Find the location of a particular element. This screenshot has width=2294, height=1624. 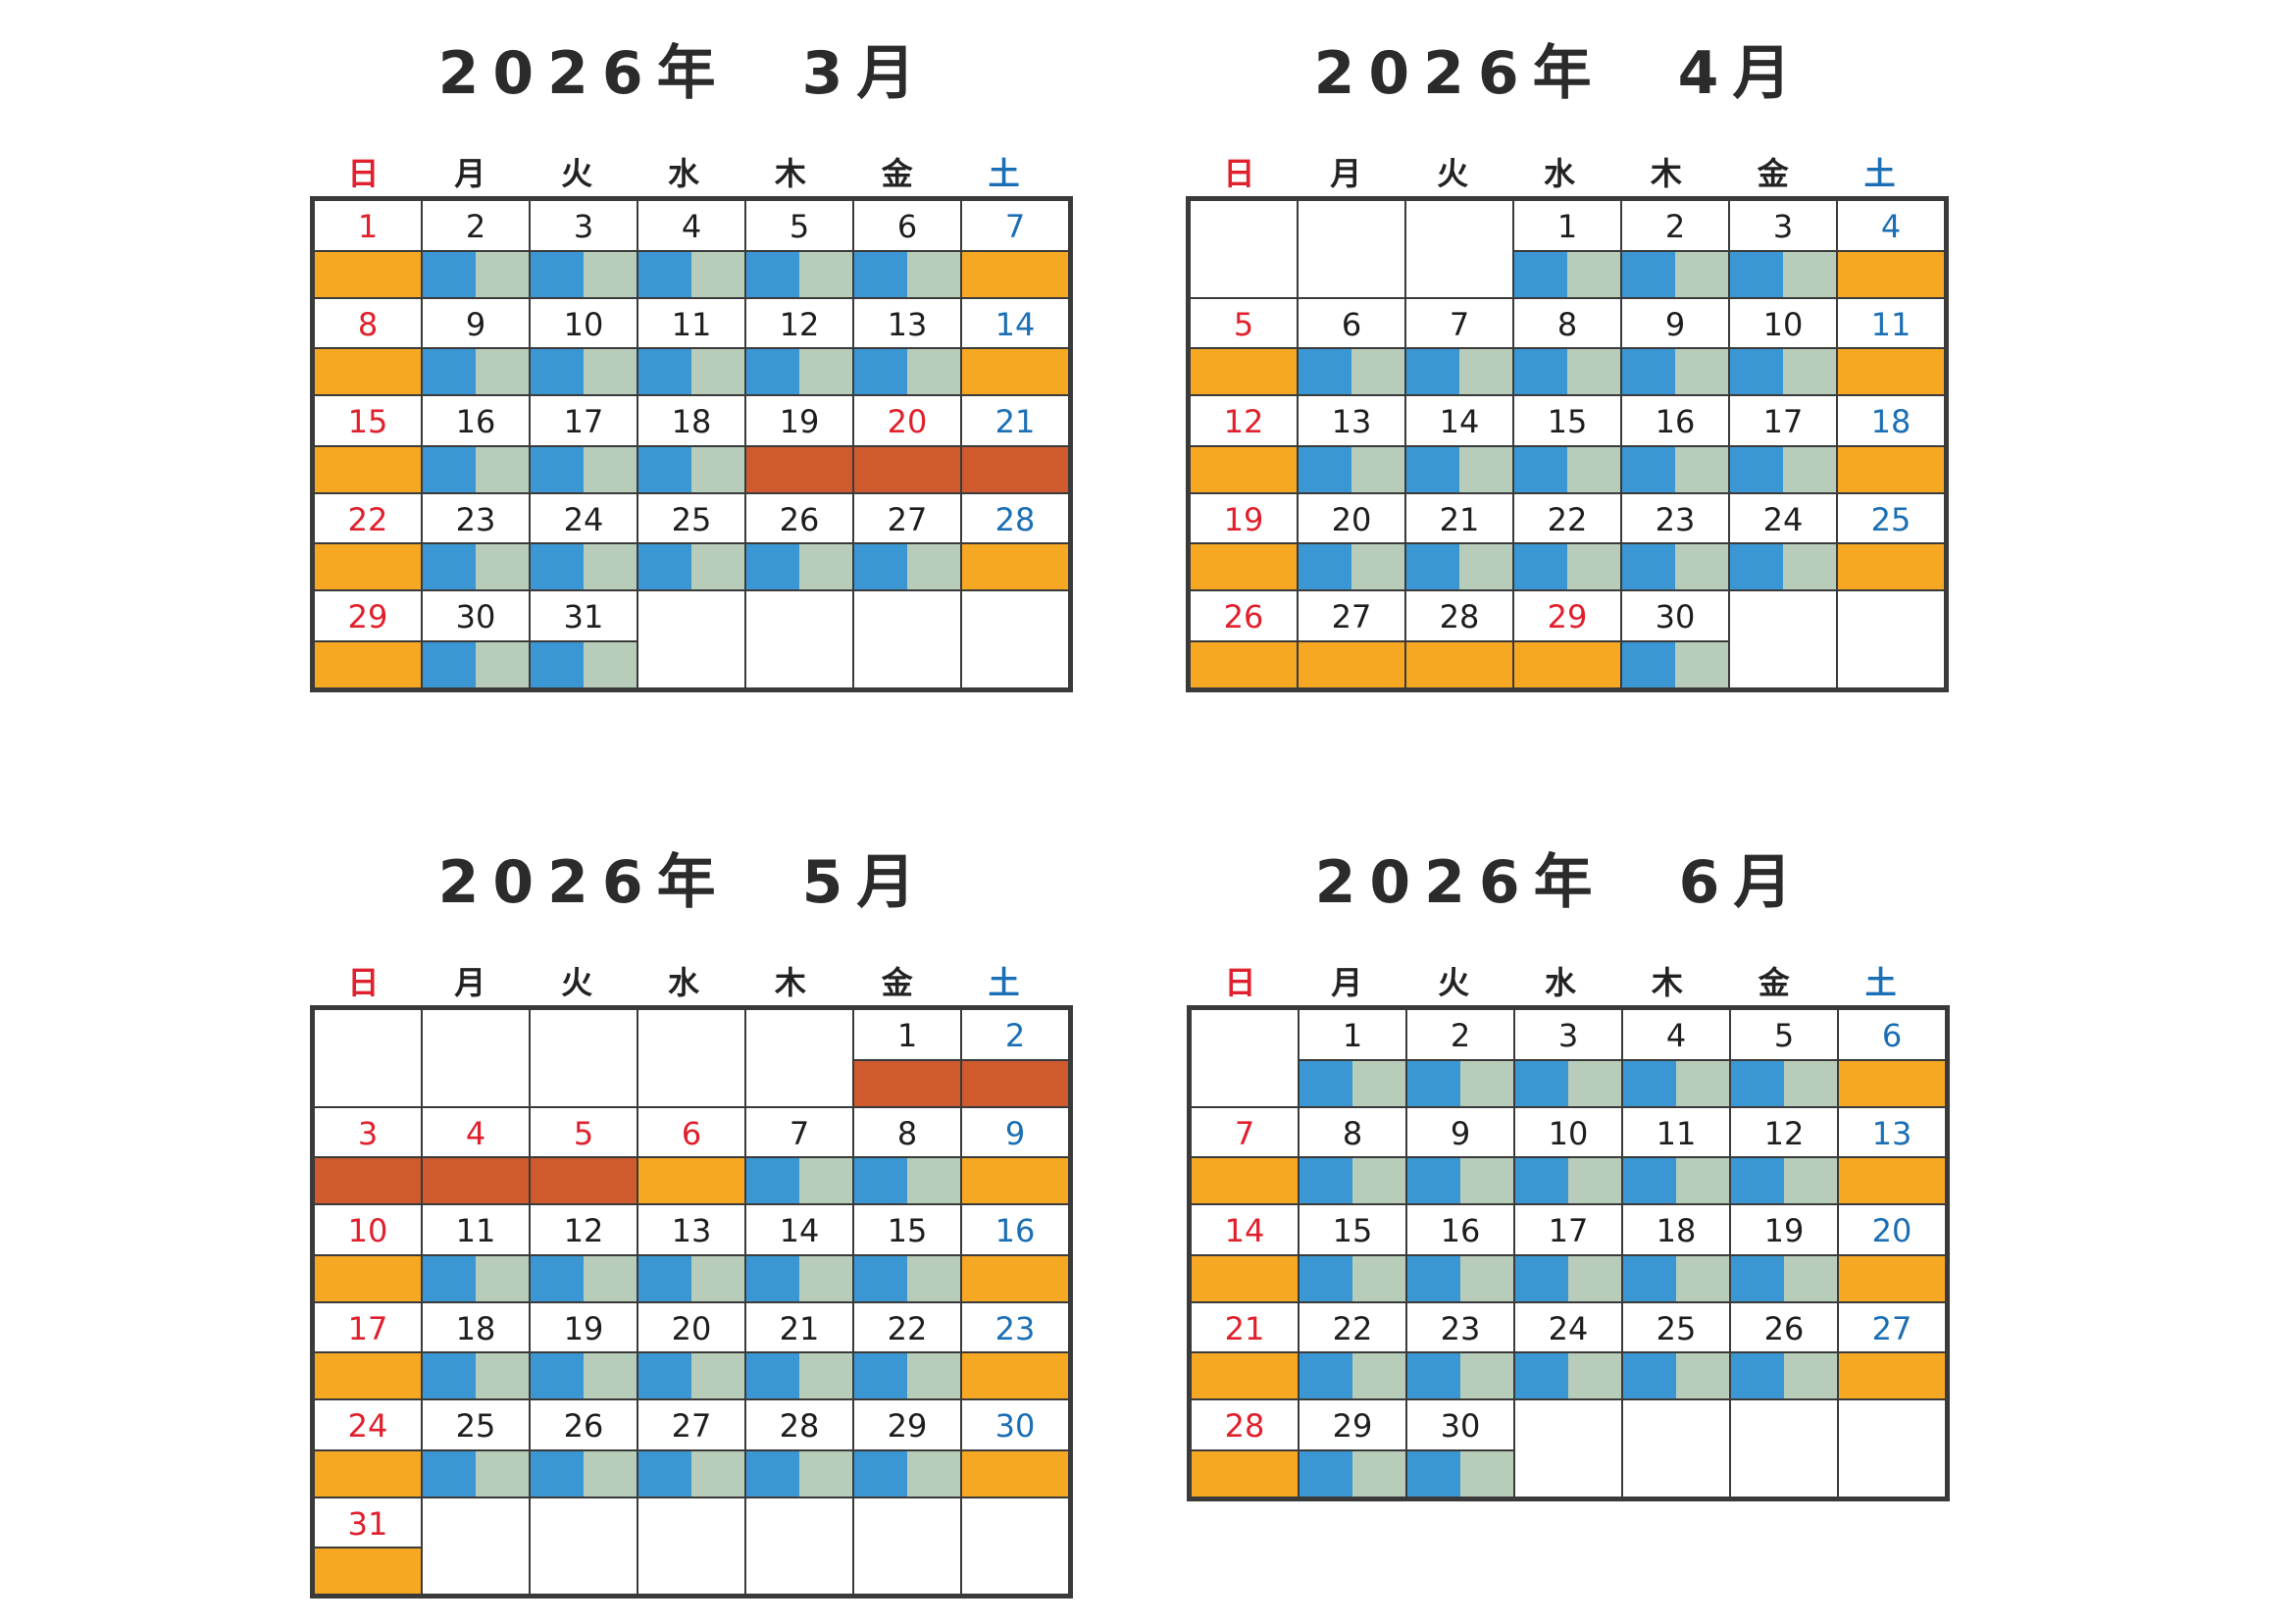

day-number: 12 is located at coordinates (583, 1230).